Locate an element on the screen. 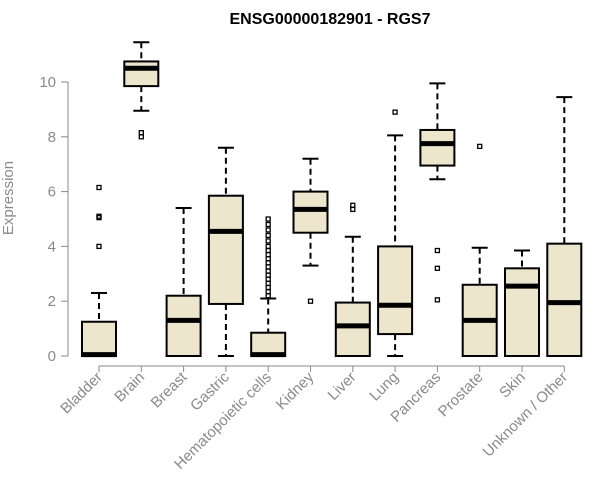  chart-title: ENSG00000182901 - RGS7 is located at coordinates (329, 19).